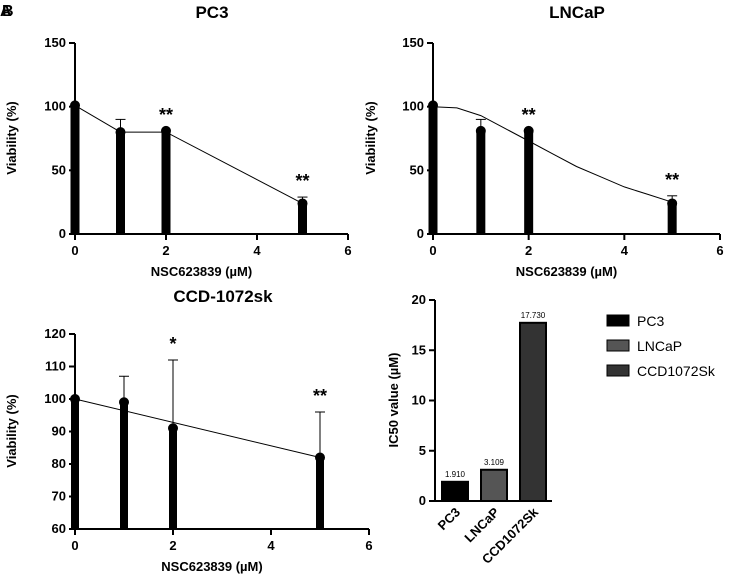 This screenshot has width=731, height=579. I want to click on y-tick-label: 120, so click(55, 333).